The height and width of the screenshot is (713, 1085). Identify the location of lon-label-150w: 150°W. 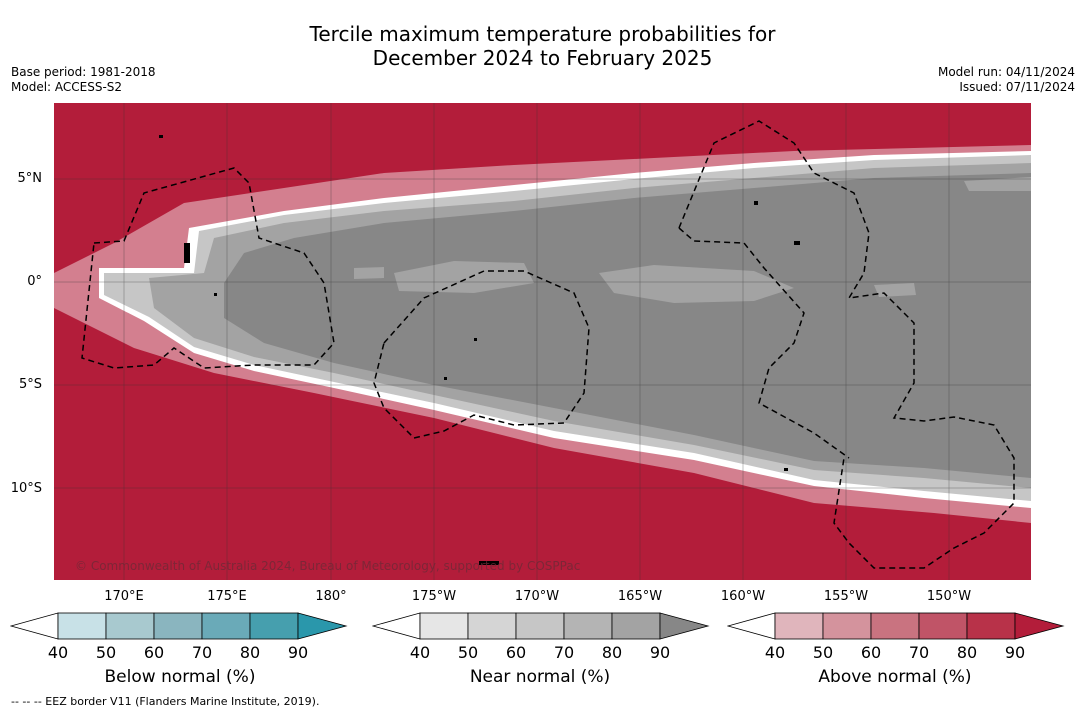
(949, 596).